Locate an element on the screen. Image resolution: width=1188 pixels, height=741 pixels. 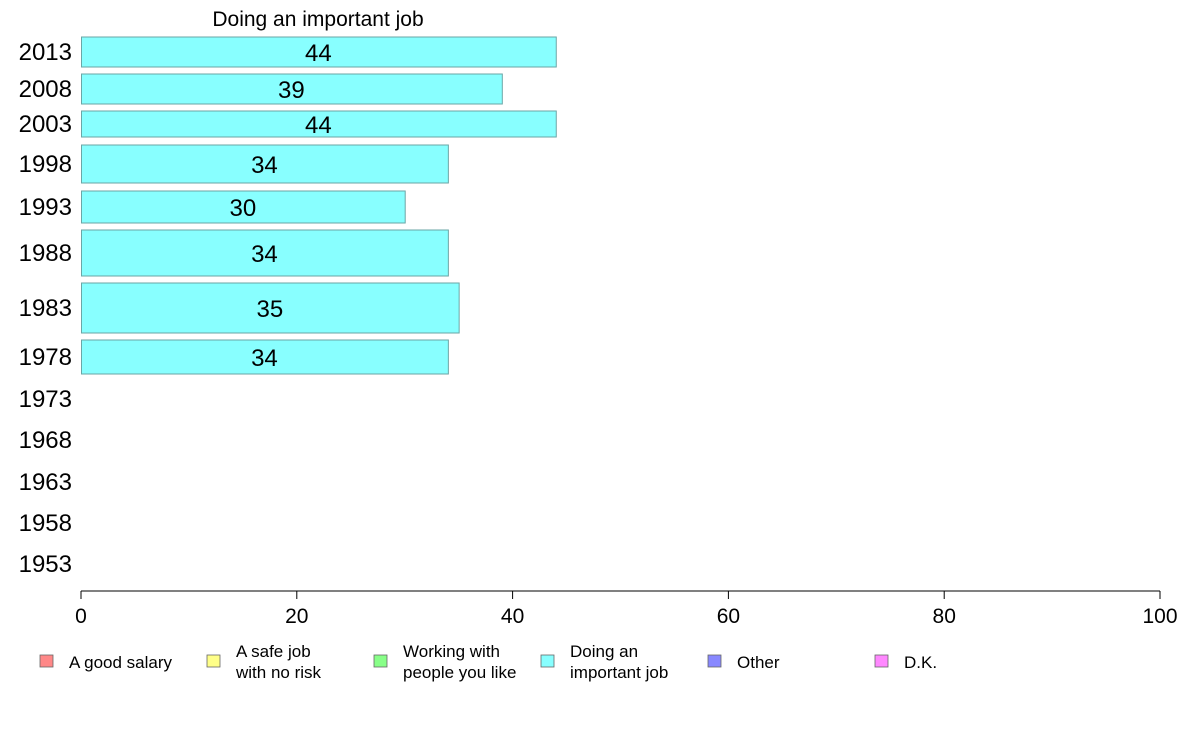
legend-item: Other is located at coordinates (743, 662).